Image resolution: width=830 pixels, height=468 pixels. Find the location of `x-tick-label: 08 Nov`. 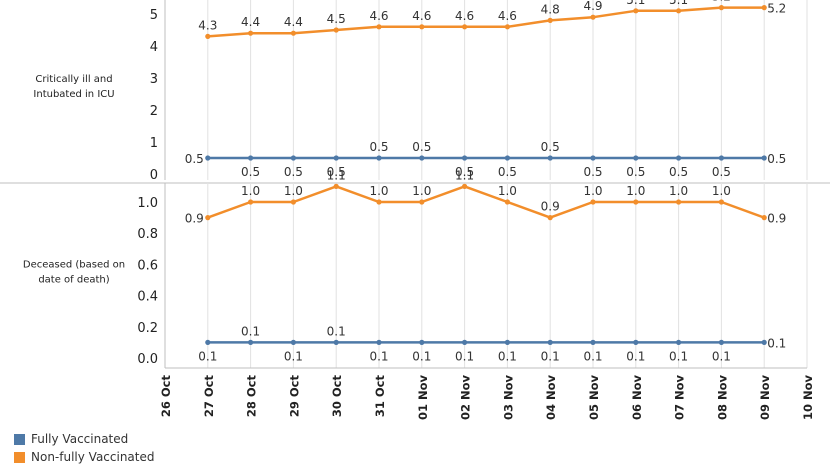

x-tick-label: 08 Nov is located at coordinates (722, 397).